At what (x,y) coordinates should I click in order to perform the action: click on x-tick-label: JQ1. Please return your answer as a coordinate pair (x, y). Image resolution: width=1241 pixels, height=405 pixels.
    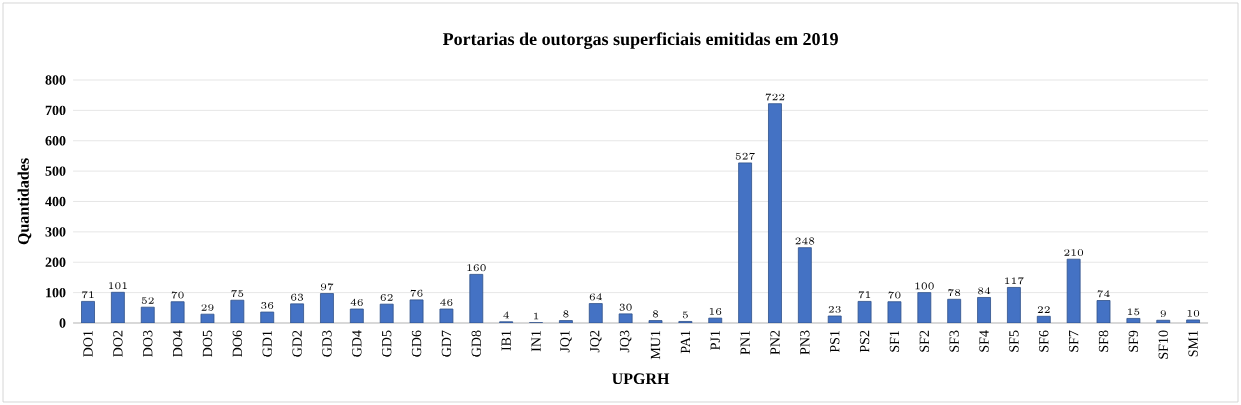
    Looking at the image, I should click on (566, 341).